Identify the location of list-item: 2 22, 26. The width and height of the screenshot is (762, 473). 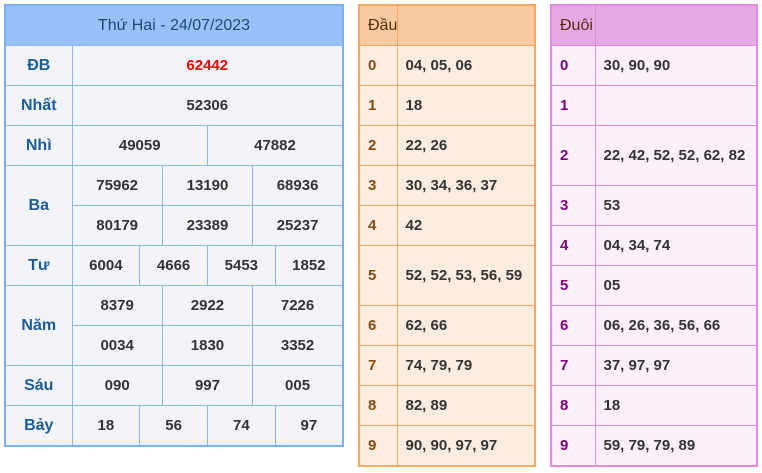
(447, 145).